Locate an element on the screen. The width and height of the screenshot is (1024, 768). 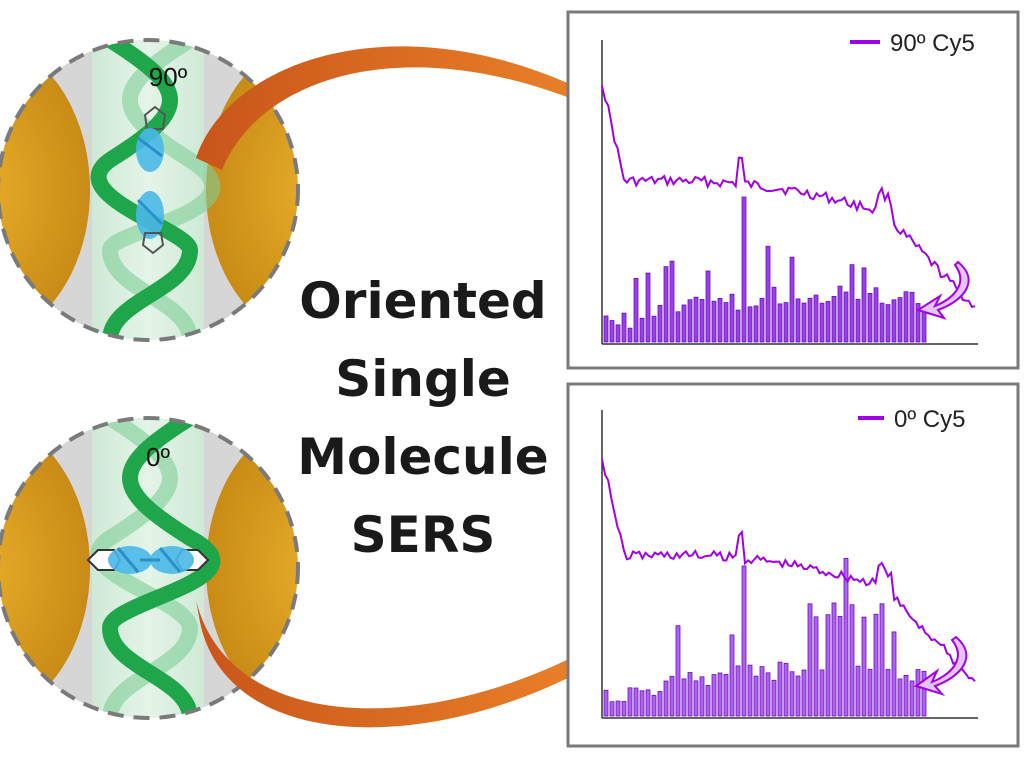
gold-nanoparticle-right is located at coordinates (252, 568).